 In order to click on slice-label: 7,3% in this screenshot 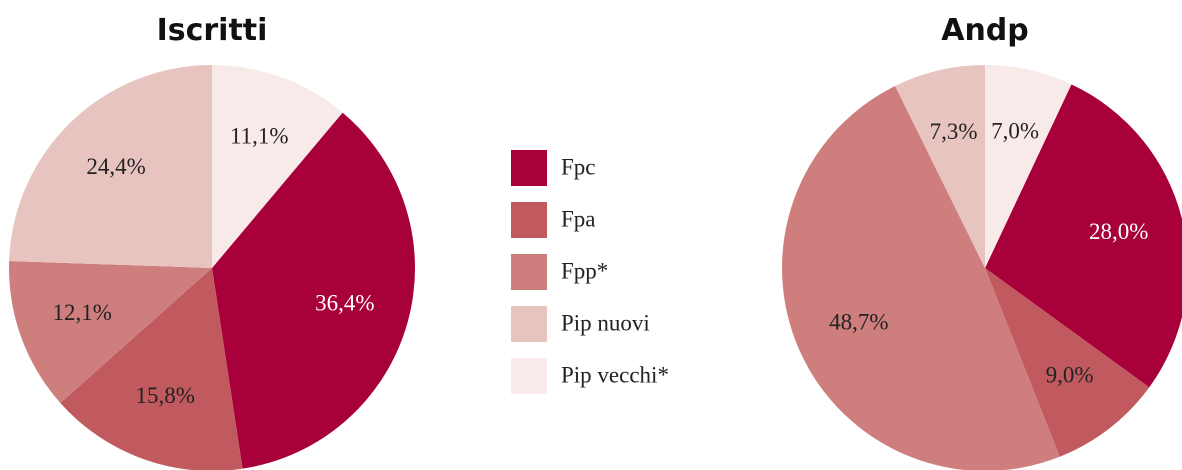, I will do `click(954, 131)`.